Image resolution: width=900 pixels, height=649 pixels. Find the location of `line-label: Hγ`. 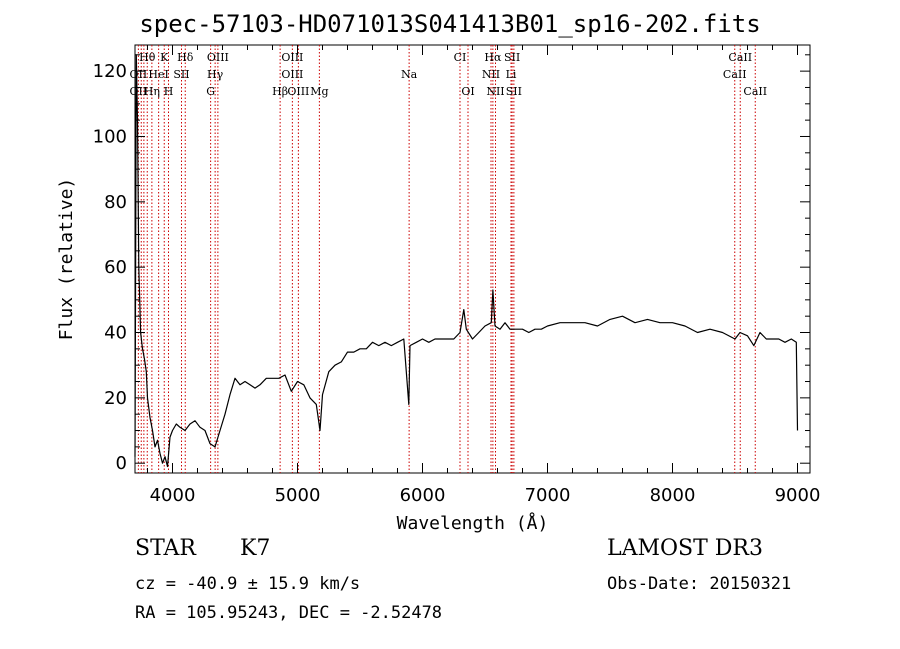

line-label: Hγ is located at coordinates (215, 74).